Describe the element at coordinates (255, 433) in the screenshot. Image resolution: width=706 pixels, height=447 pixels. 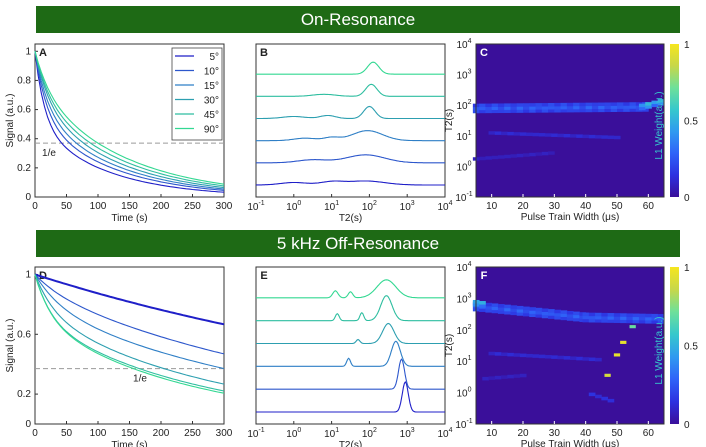
I see `panel-e-xtick-label: 10⁻¹` at that location.